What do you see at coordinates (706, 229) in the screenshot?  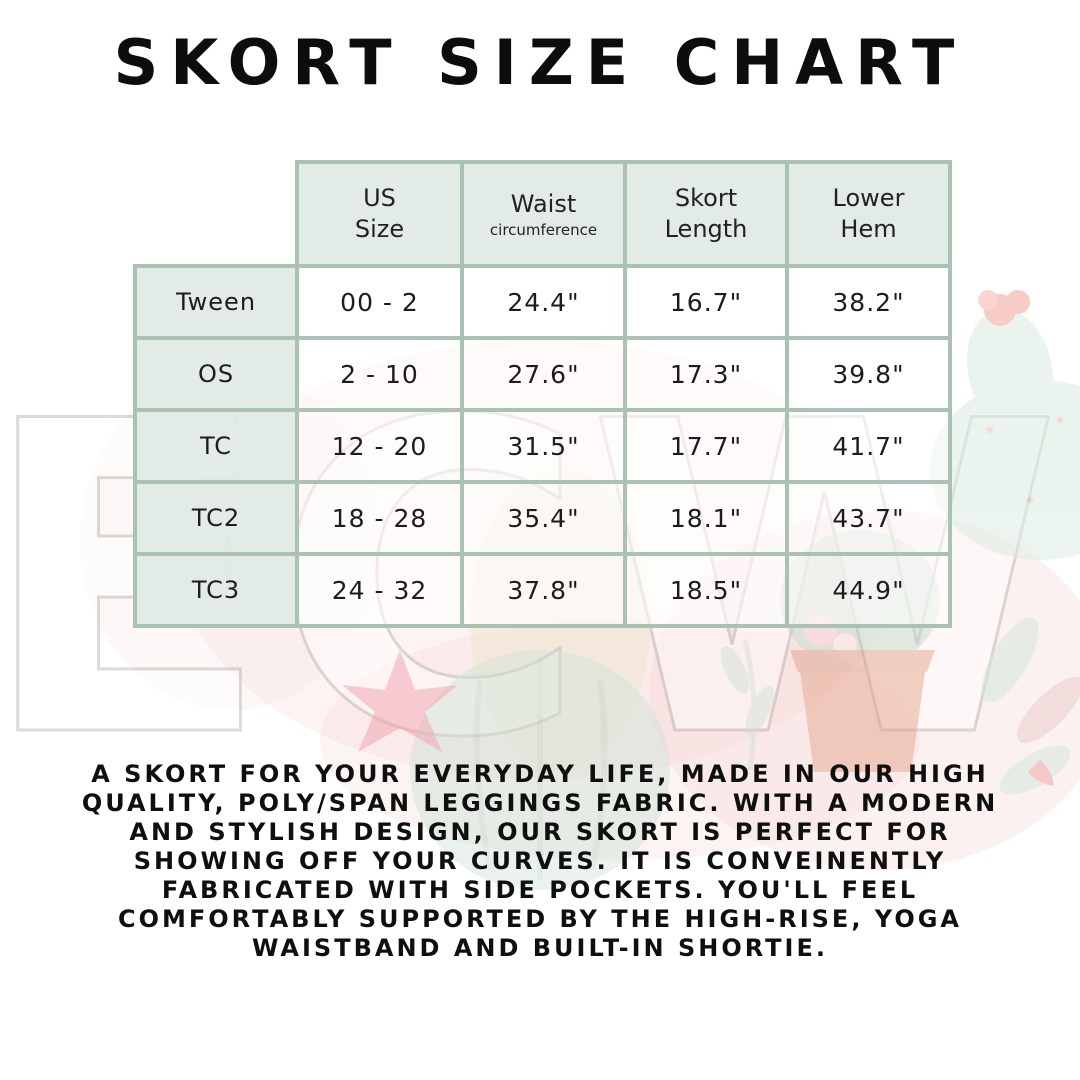 I see `header-line: Length` at bounding box center [706, 229].